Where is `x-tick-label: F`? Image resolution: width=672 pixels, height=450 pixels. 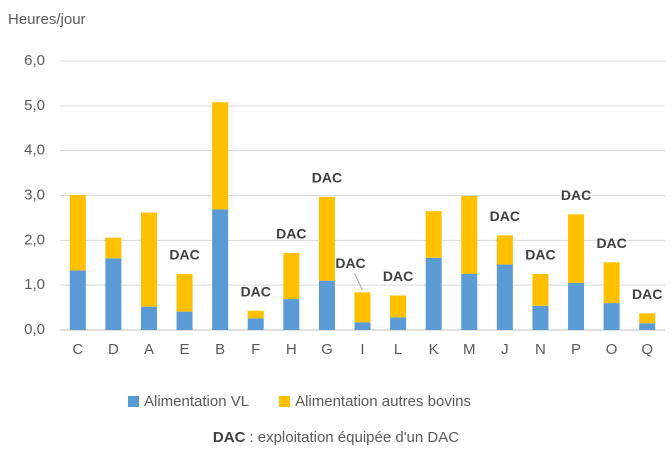 x-tick-label: F is located at coordinates (255, 349).